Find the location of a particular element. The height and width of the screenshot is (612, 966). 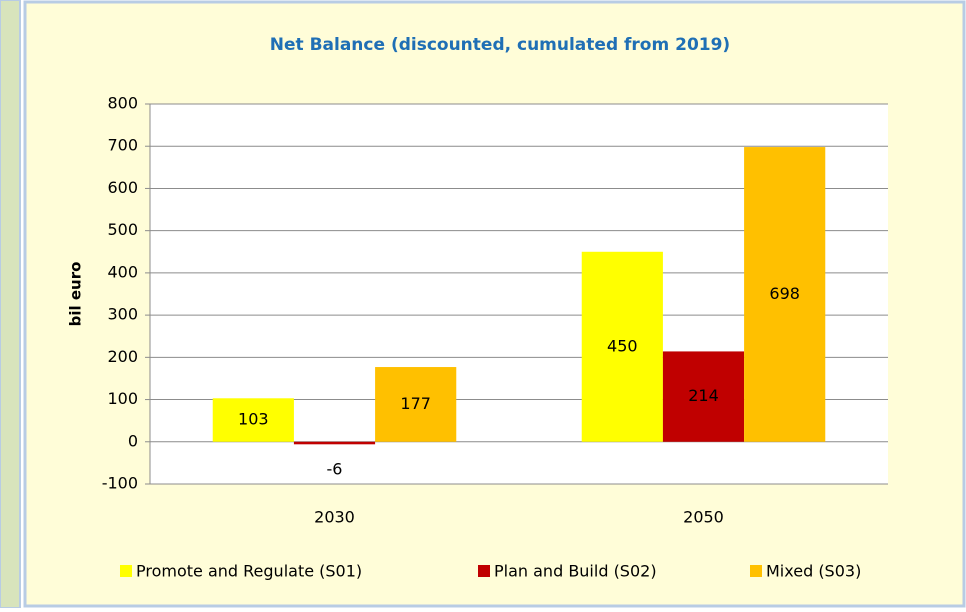

data-label: 177 is located at coordinates (415, 403).